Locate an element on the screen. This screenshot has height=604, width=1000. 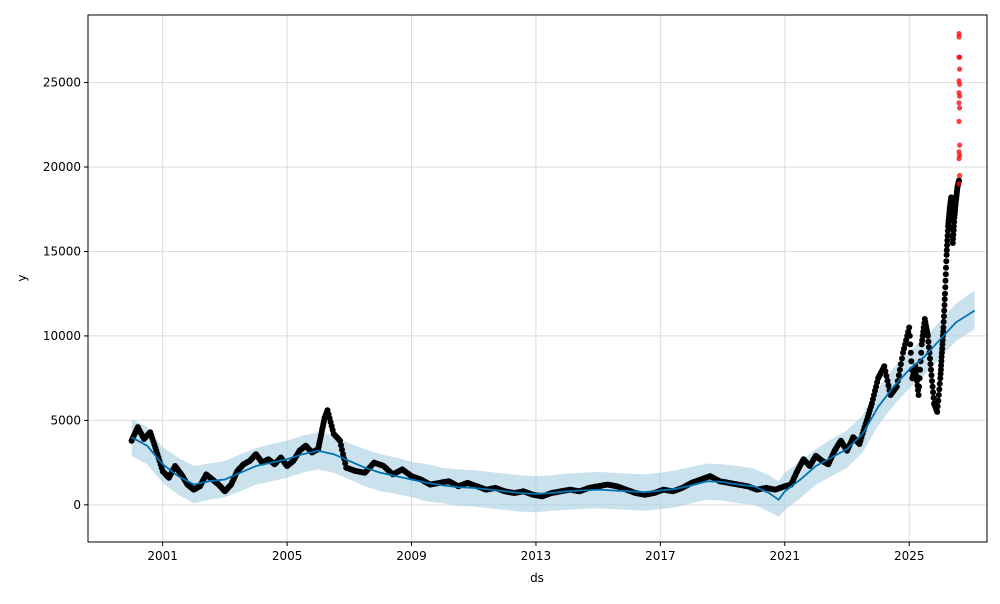
x-tick-label: 2017 is located at coordinates (660, 556).